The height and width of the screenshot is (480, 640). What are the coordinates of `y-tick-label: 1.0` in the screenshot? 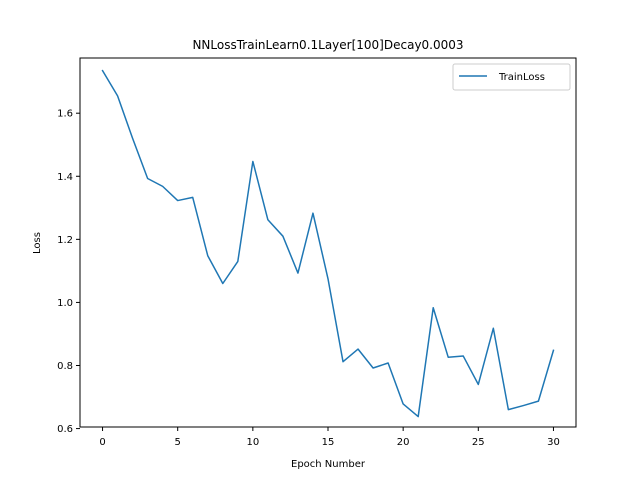 It's located at (65, 303).